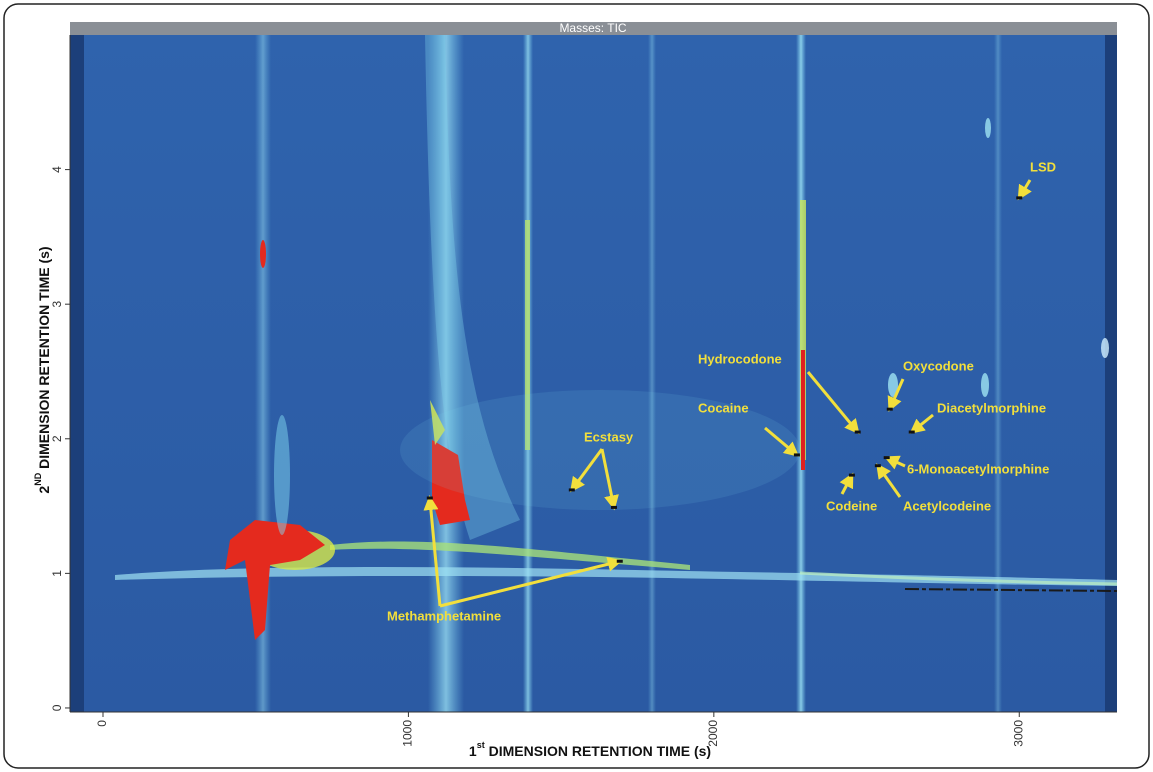 The width and height of the screenshot is (1153, 772). I want to click on annotation-label: Diacetylmorphine, so click(991, 407).